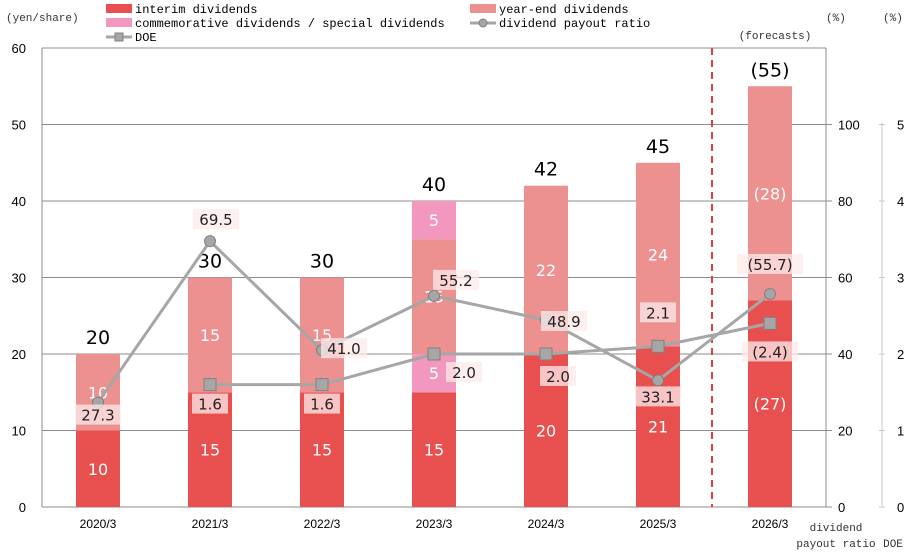 This screenshot has width=912, height=552. I want to click on doe-label: 2.1, so click(658, 313).